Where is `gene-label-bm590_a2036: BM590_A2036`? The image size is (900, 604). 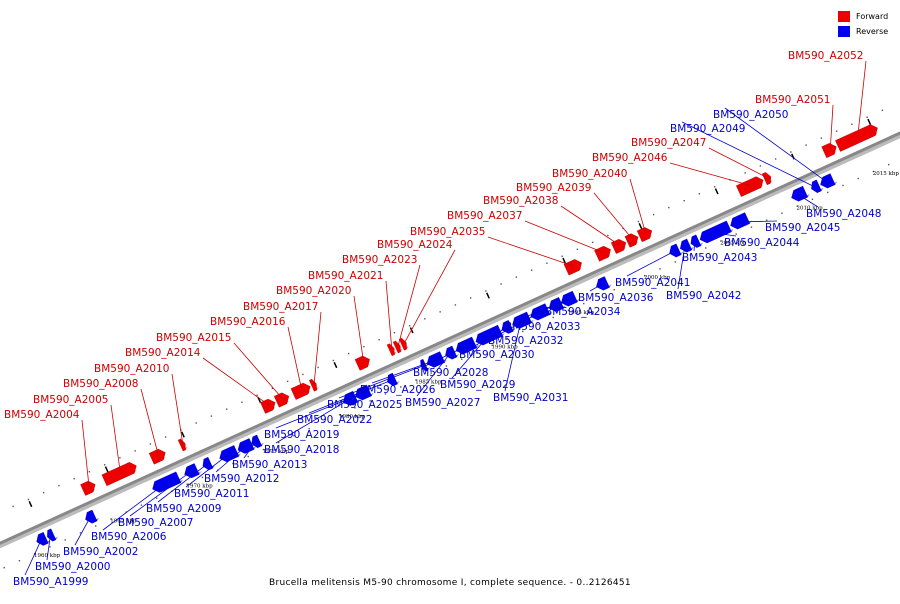 gene-label-bm590_a2036: BM590_A2036 is located at coordinates (616, 298).